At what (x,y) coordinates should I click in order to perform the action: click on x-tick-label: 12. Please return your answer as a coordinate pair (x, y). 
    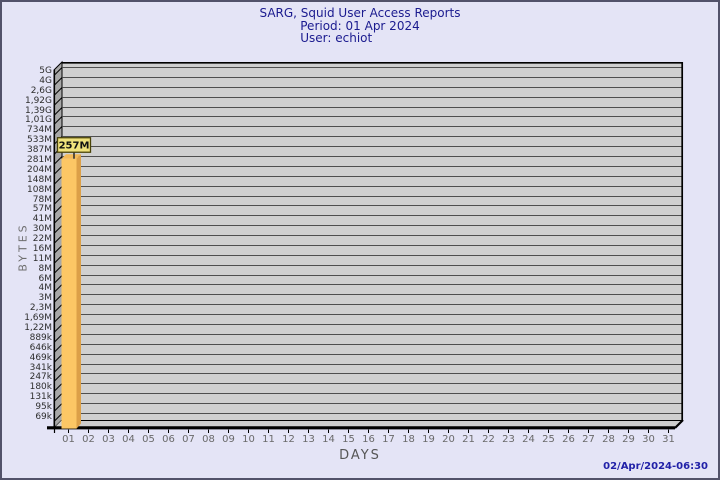
    Looking at the image, I should click on (288, 439).